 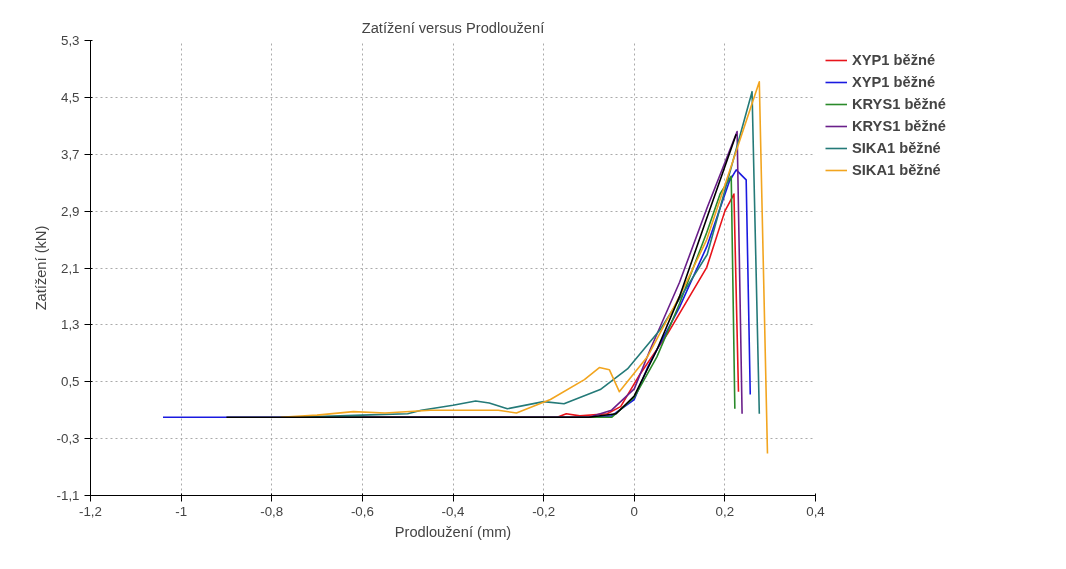 What do you see at coordinates (725, 511) in the screenshot?
I see `x-tick-label: 0,2` at bounding box center [725, 511].